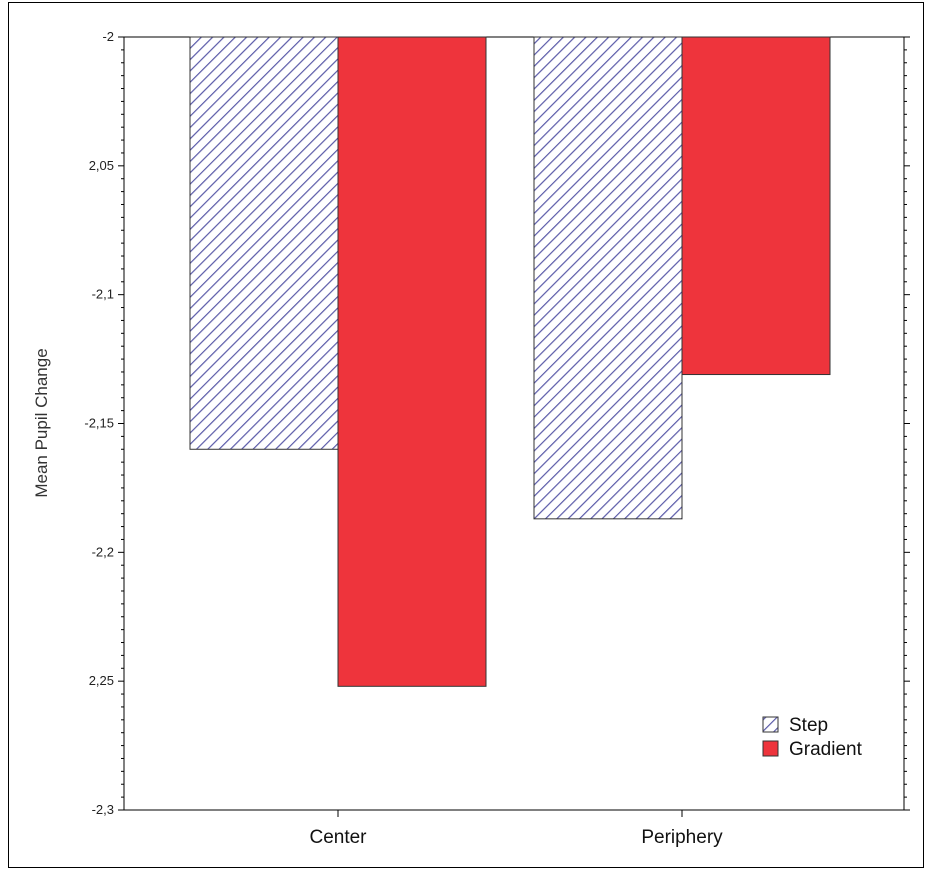  Describe the element at coordinates (412, 361) in the screenshot. I see `bar-gradient-center` at that location.